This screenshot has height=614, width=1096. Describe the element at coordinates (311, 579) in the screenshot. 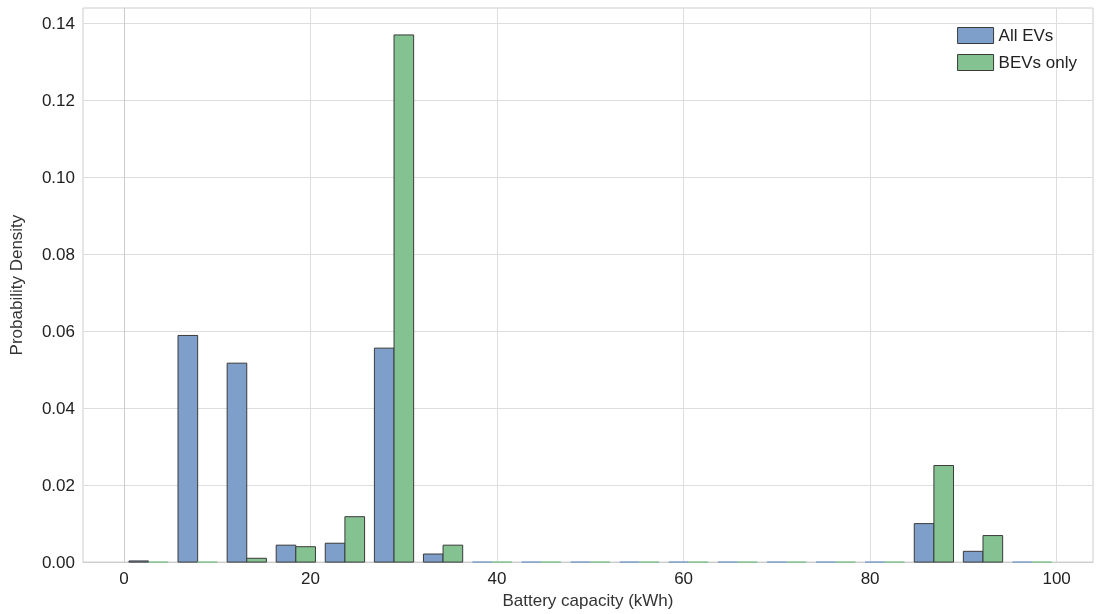

I see `x-tick-label: 20` at that location.